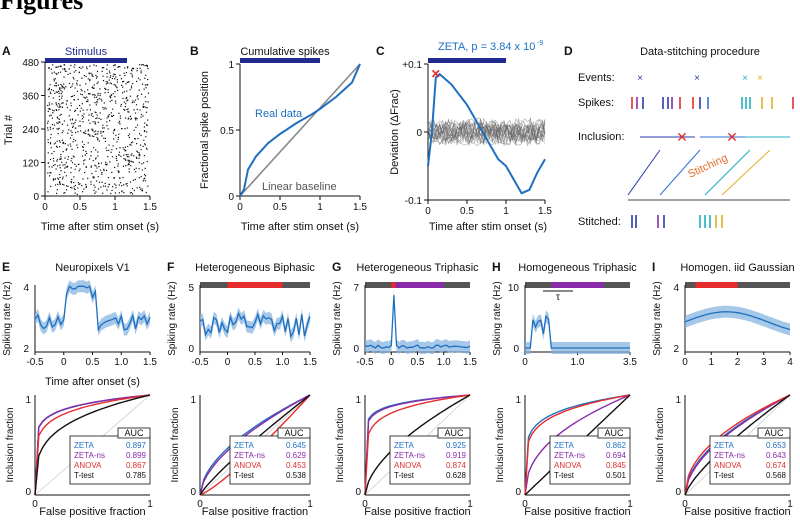 This screenshot has width=800, height=521. Describe the element at coordinates (516, 349) in the screenshot. I see `y-tick-label: 0` at that location.